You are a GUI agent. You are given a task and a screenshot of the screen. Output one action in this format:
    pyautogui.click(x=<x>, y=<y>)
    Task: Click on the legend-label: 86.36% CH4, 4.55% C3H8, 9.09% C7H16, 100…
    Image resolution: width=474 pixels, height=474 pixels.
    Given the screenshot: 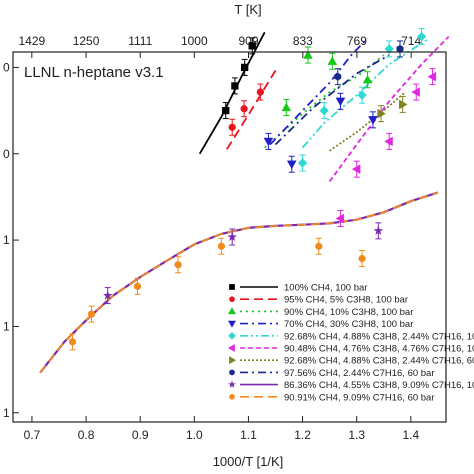 What is the action you would take?
    pyautogui.click(x=379, y=385)
    